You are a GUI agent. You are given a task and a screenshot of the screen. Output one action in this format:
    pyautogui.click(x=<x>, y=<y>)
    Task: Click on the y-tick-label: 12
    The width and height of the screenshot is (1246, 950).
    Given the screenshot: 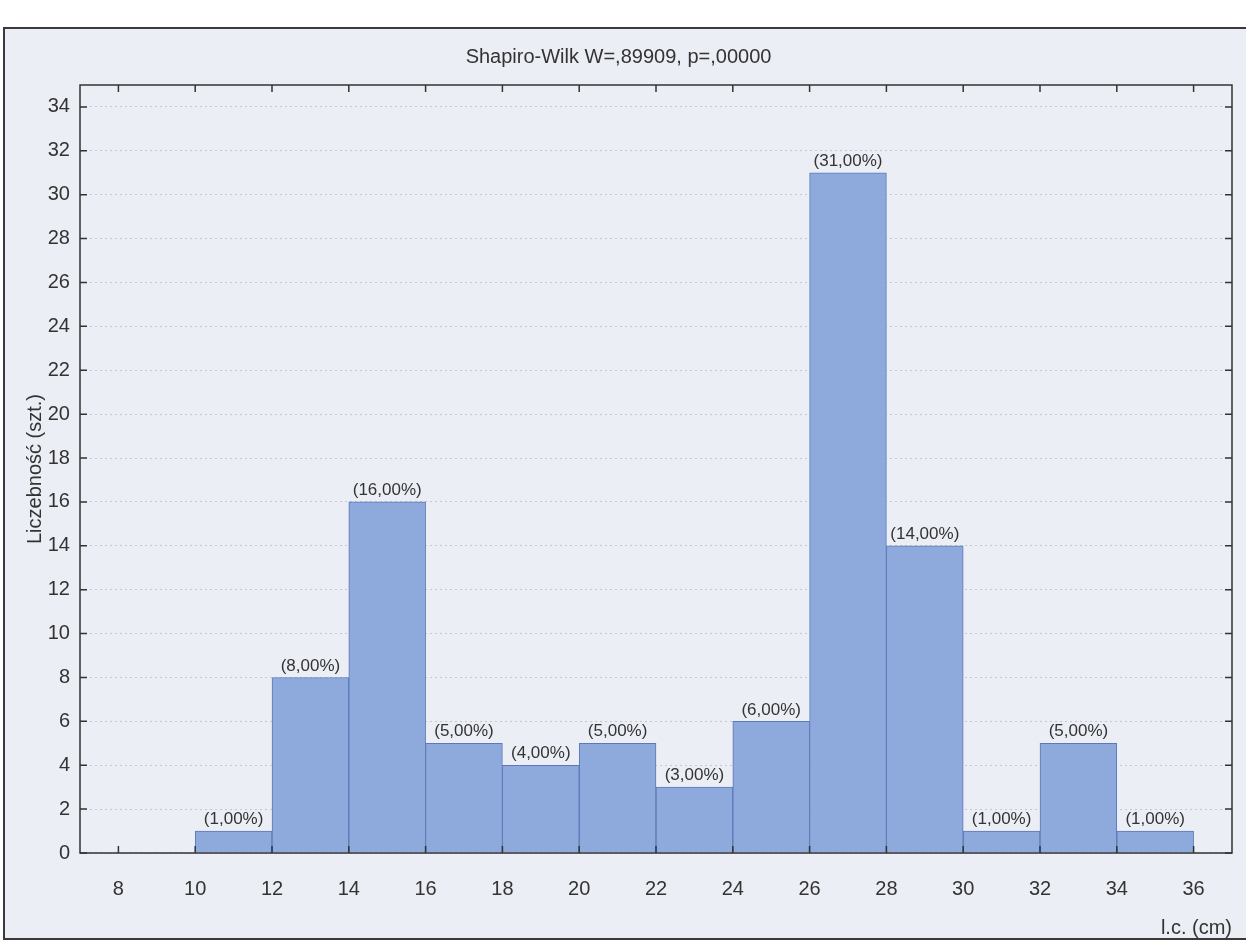 What is the action you would take?
    pyautogui.click(x=58, y=588)
    